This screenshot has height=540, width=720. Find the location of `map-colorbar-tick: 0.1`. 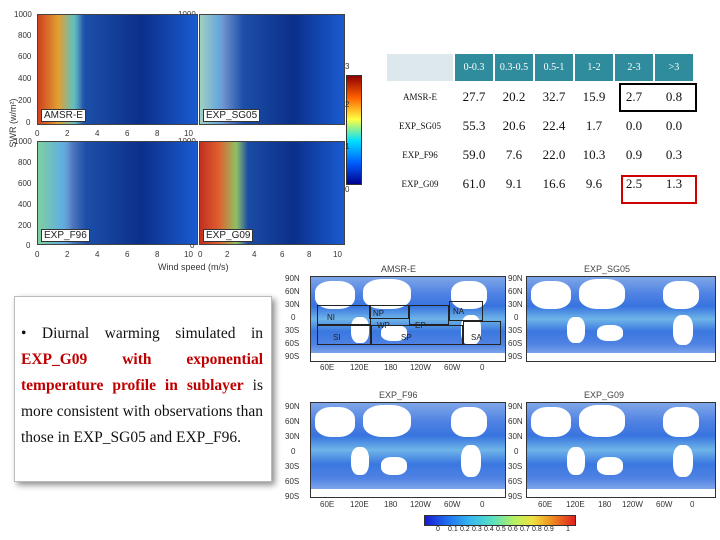

map-colorbar-tick: 0.1 is located at coordinates (453, 529).